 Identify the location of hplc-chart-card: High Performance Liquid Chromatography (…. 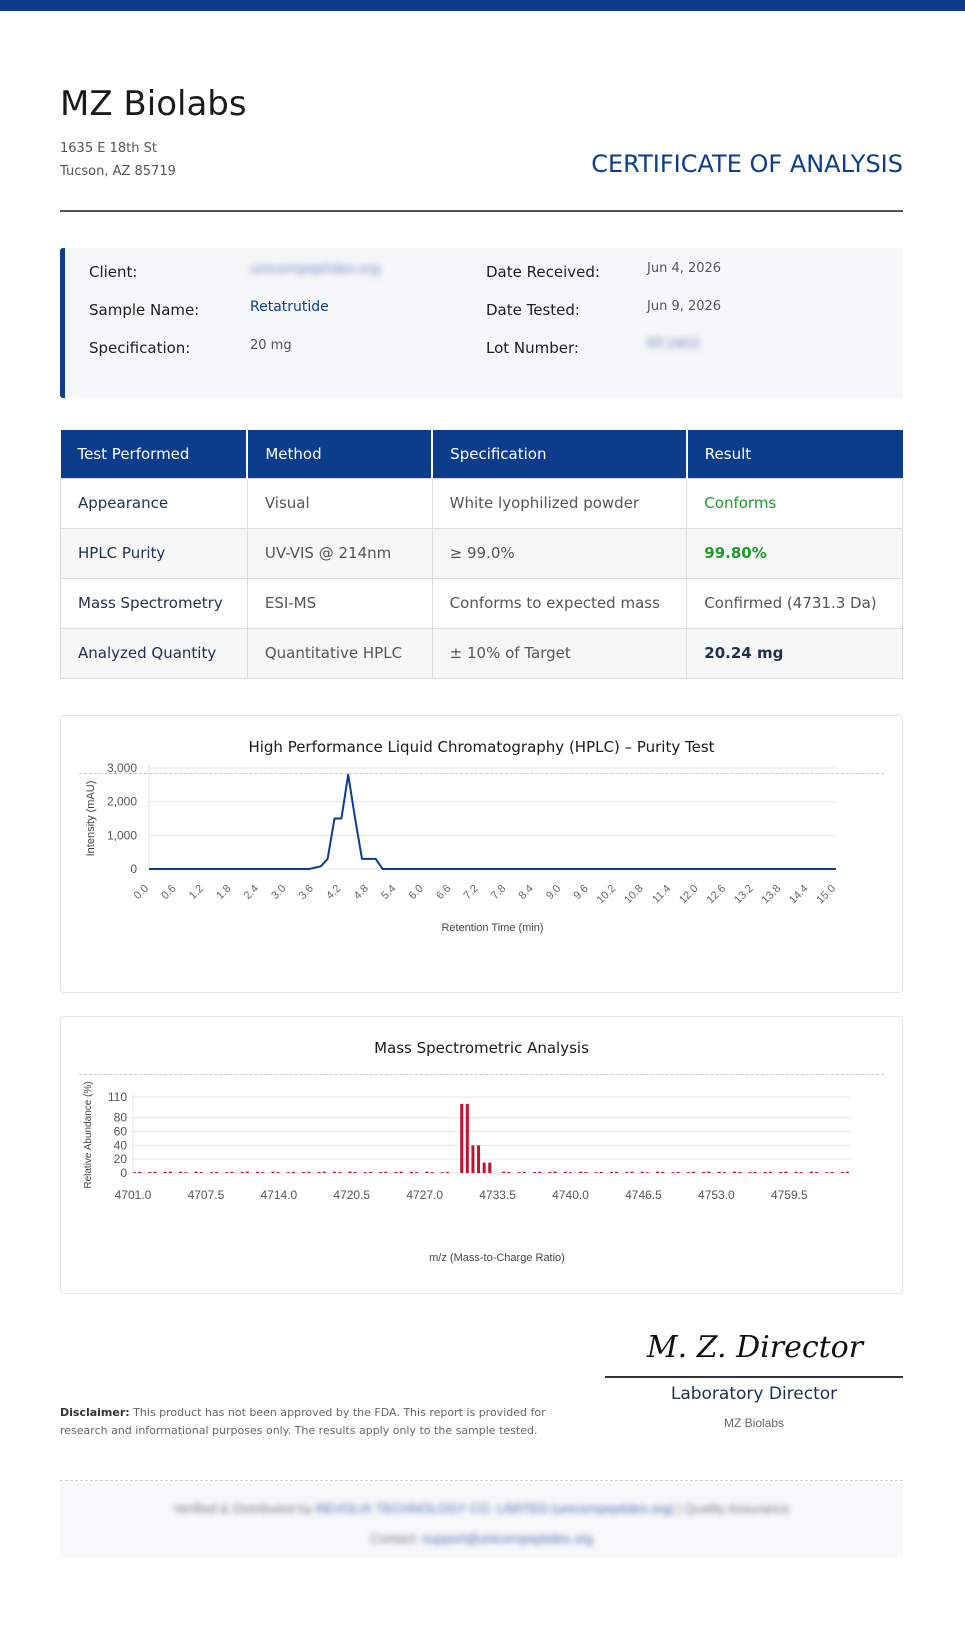
(481, 854).